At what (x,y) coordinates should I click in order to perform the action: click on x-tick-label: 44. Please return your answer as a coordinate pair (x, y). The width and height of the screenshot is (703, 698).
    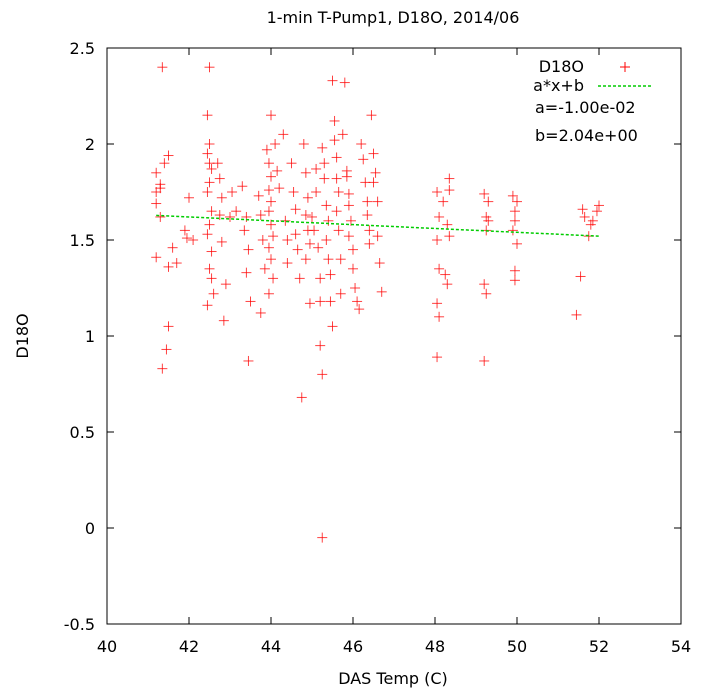
    Looking at the image, I should click on (271, 646).